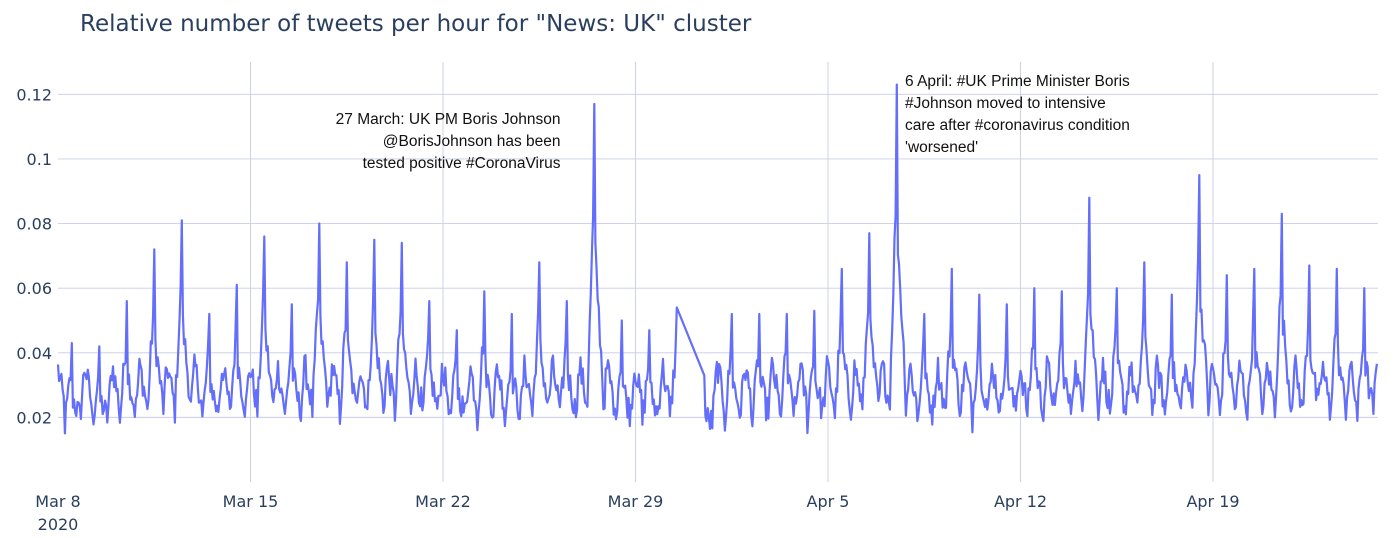 The image size is (1400, 538). Describe the element at coordinates (34, 224) in the screenshot. I see `y-tick-label: 0.08` at that location.